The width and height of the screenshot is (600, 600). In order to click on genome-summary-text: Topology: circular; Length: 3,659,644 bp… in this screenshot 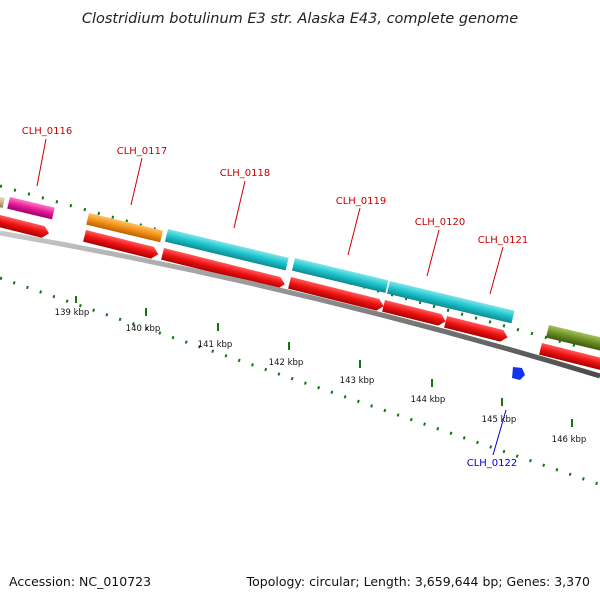, I will do `click(418, 581)`.